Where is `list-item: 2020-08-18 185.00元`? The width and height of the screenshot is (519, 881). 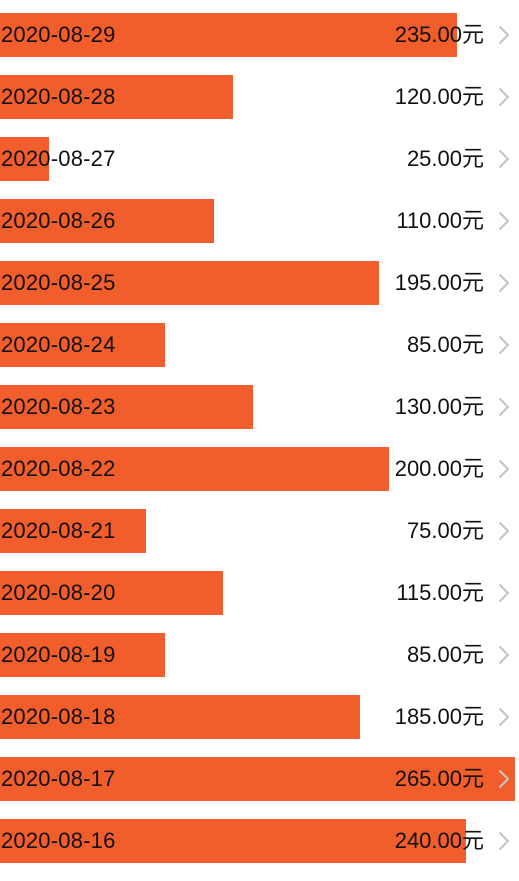
list-item: 2020-08-18 185.00元 is located at coordinates (259, 717).